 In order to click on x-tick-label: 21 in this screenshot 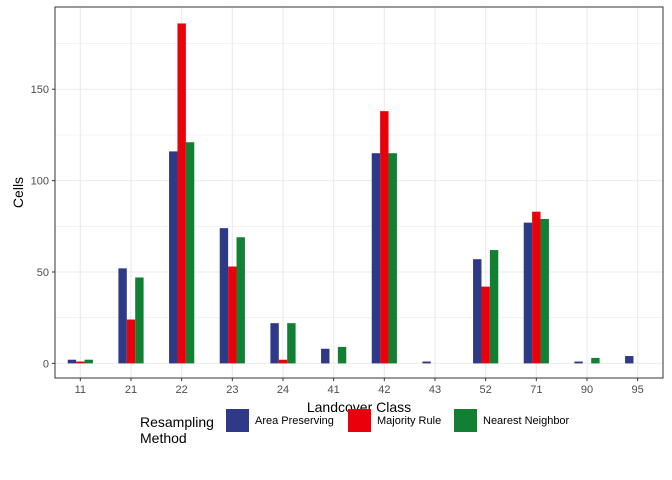, I will do `click(131, 390)`.